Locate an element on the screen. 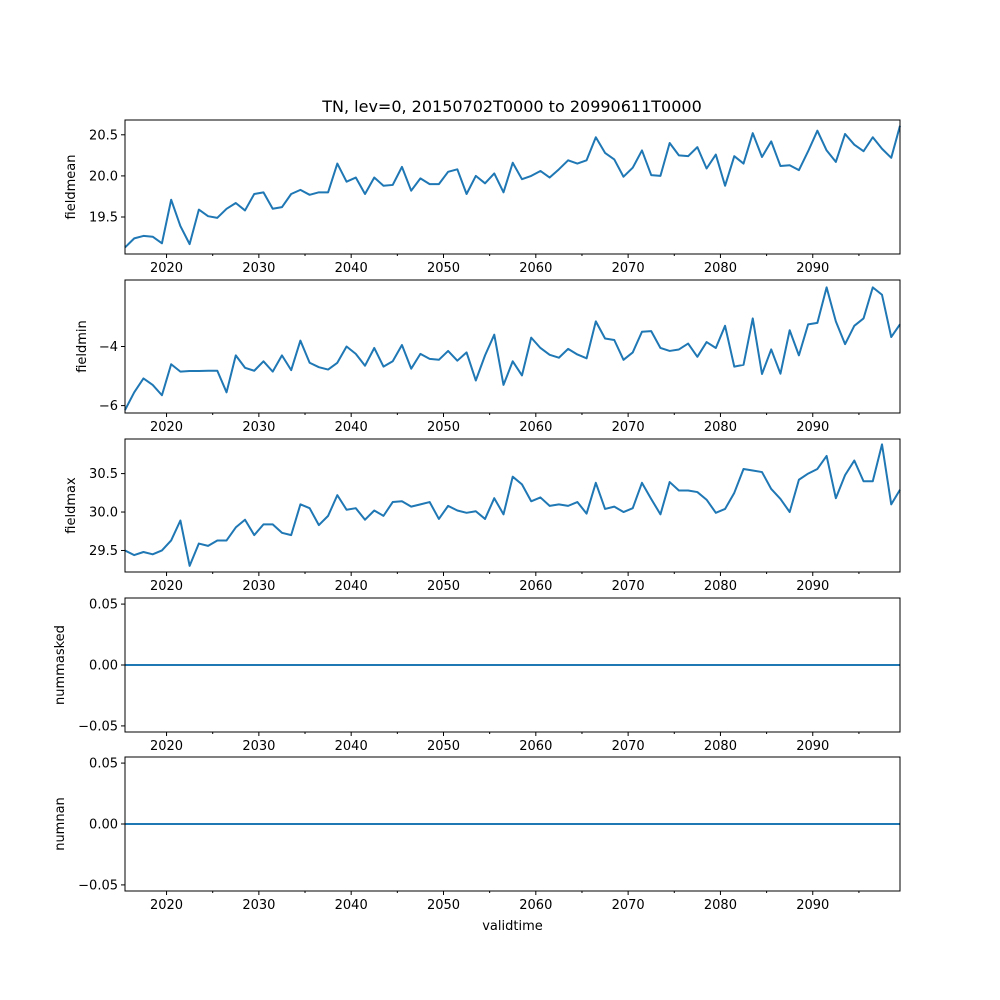  fieldmin-xtick-label: 2050 is located at coordinates (443, 427).